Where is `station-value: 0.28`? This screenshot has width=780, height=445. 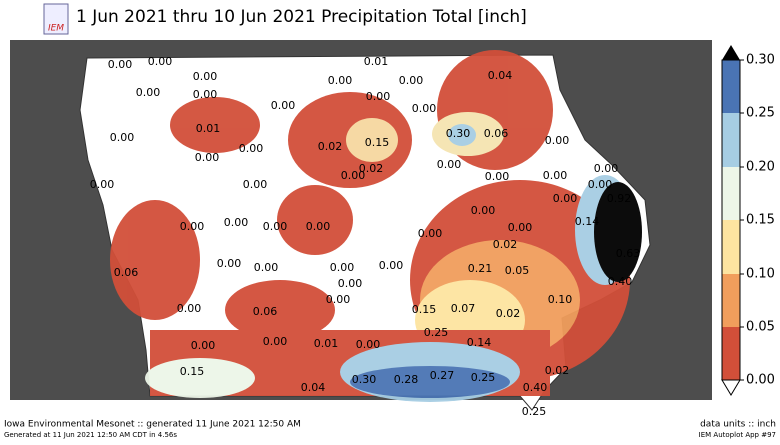 station-value: 0.28 is located at coordinates (406, 379).